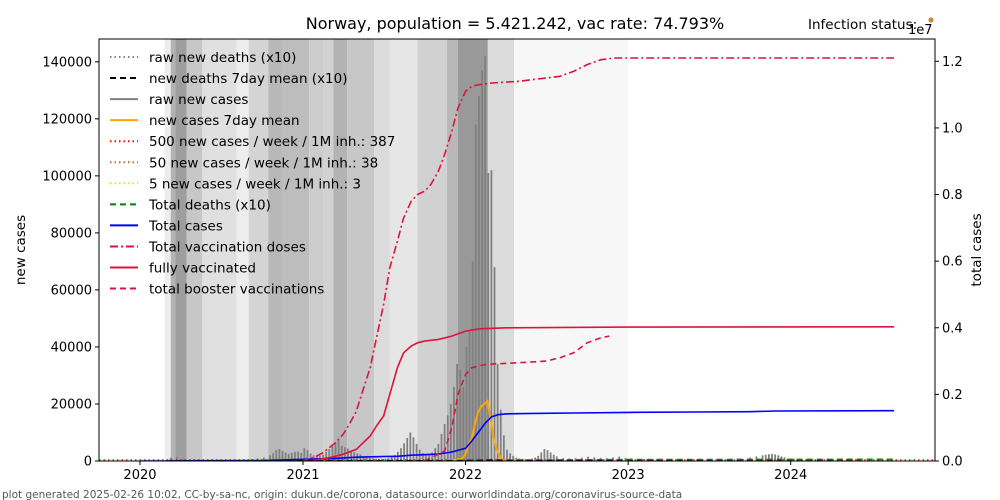 The height and width of the screenshot is (500, 1000). What do you see at coordinates (71, 233) in the screenshot?
I see `left-axis-tick-label: 80000` at bounding box center [71, 233].